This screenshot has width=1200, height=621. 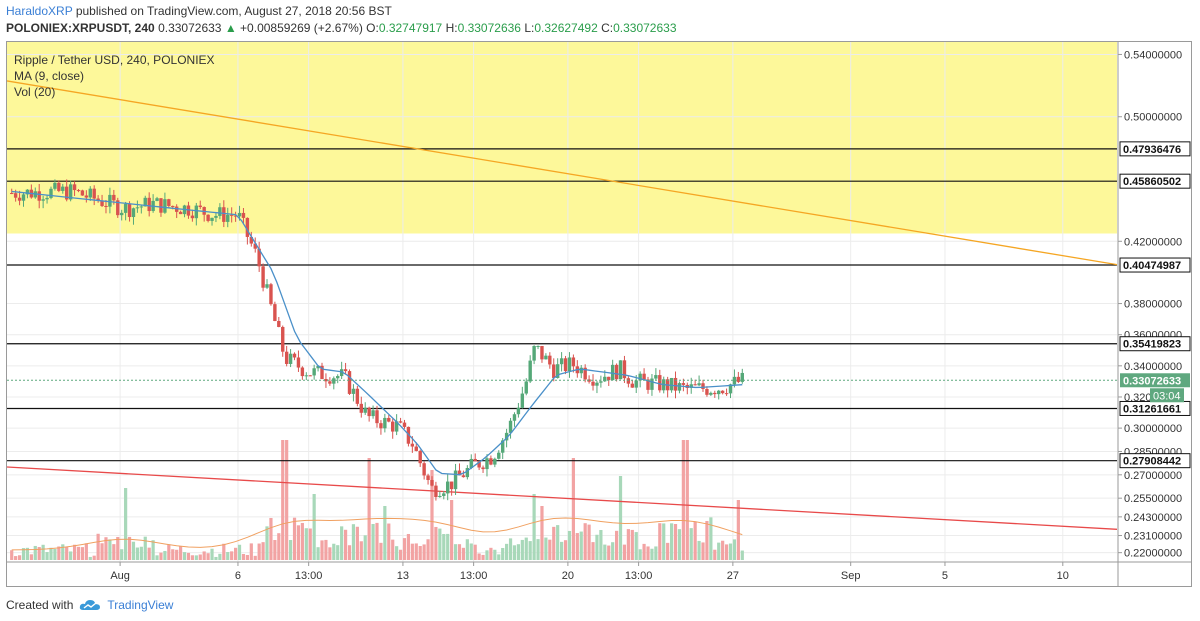 What do you see at coordinates (566, 28) in the screenshot?
I see `low-value: 0.32627492` at bounding box center [566, 28].